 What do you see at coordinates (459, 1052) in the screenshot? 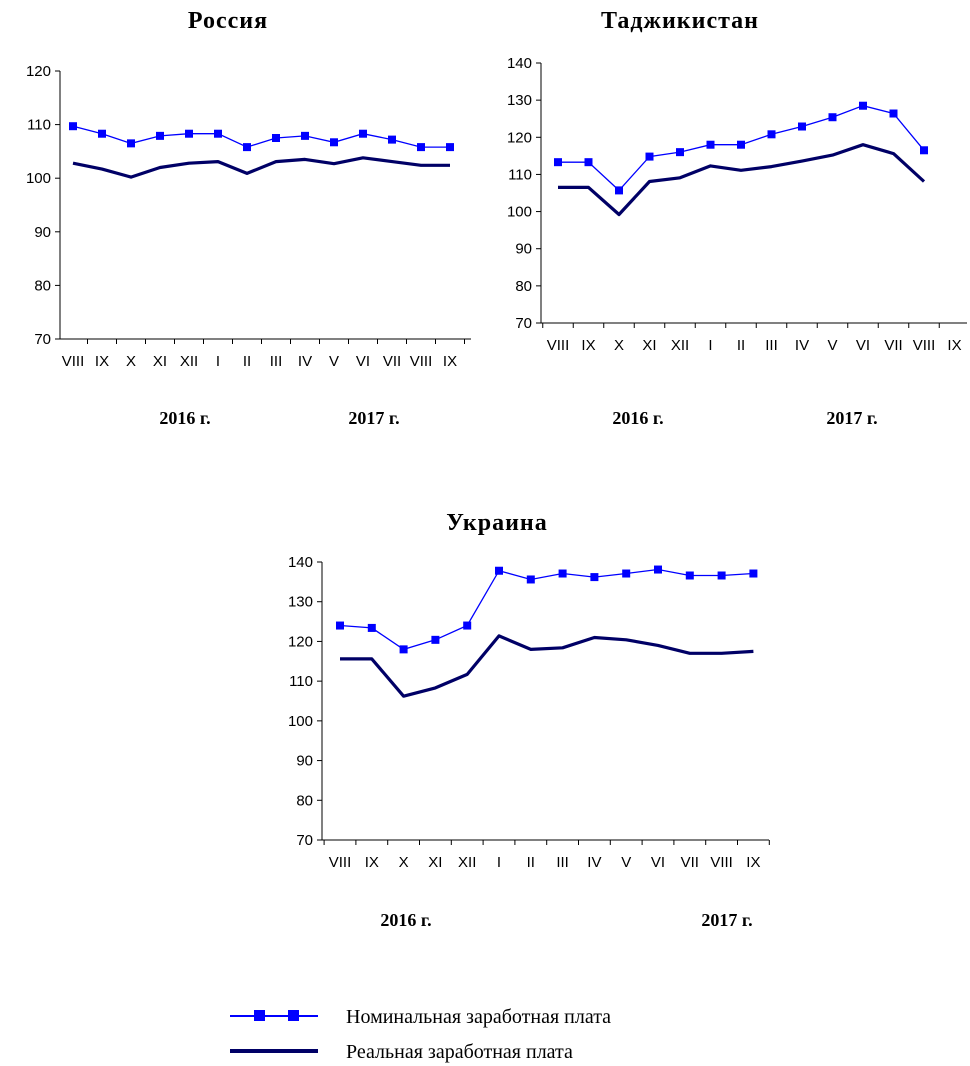
I see `legend-real-label: Реальная заработная плата` at bounding box center [459, 1052].